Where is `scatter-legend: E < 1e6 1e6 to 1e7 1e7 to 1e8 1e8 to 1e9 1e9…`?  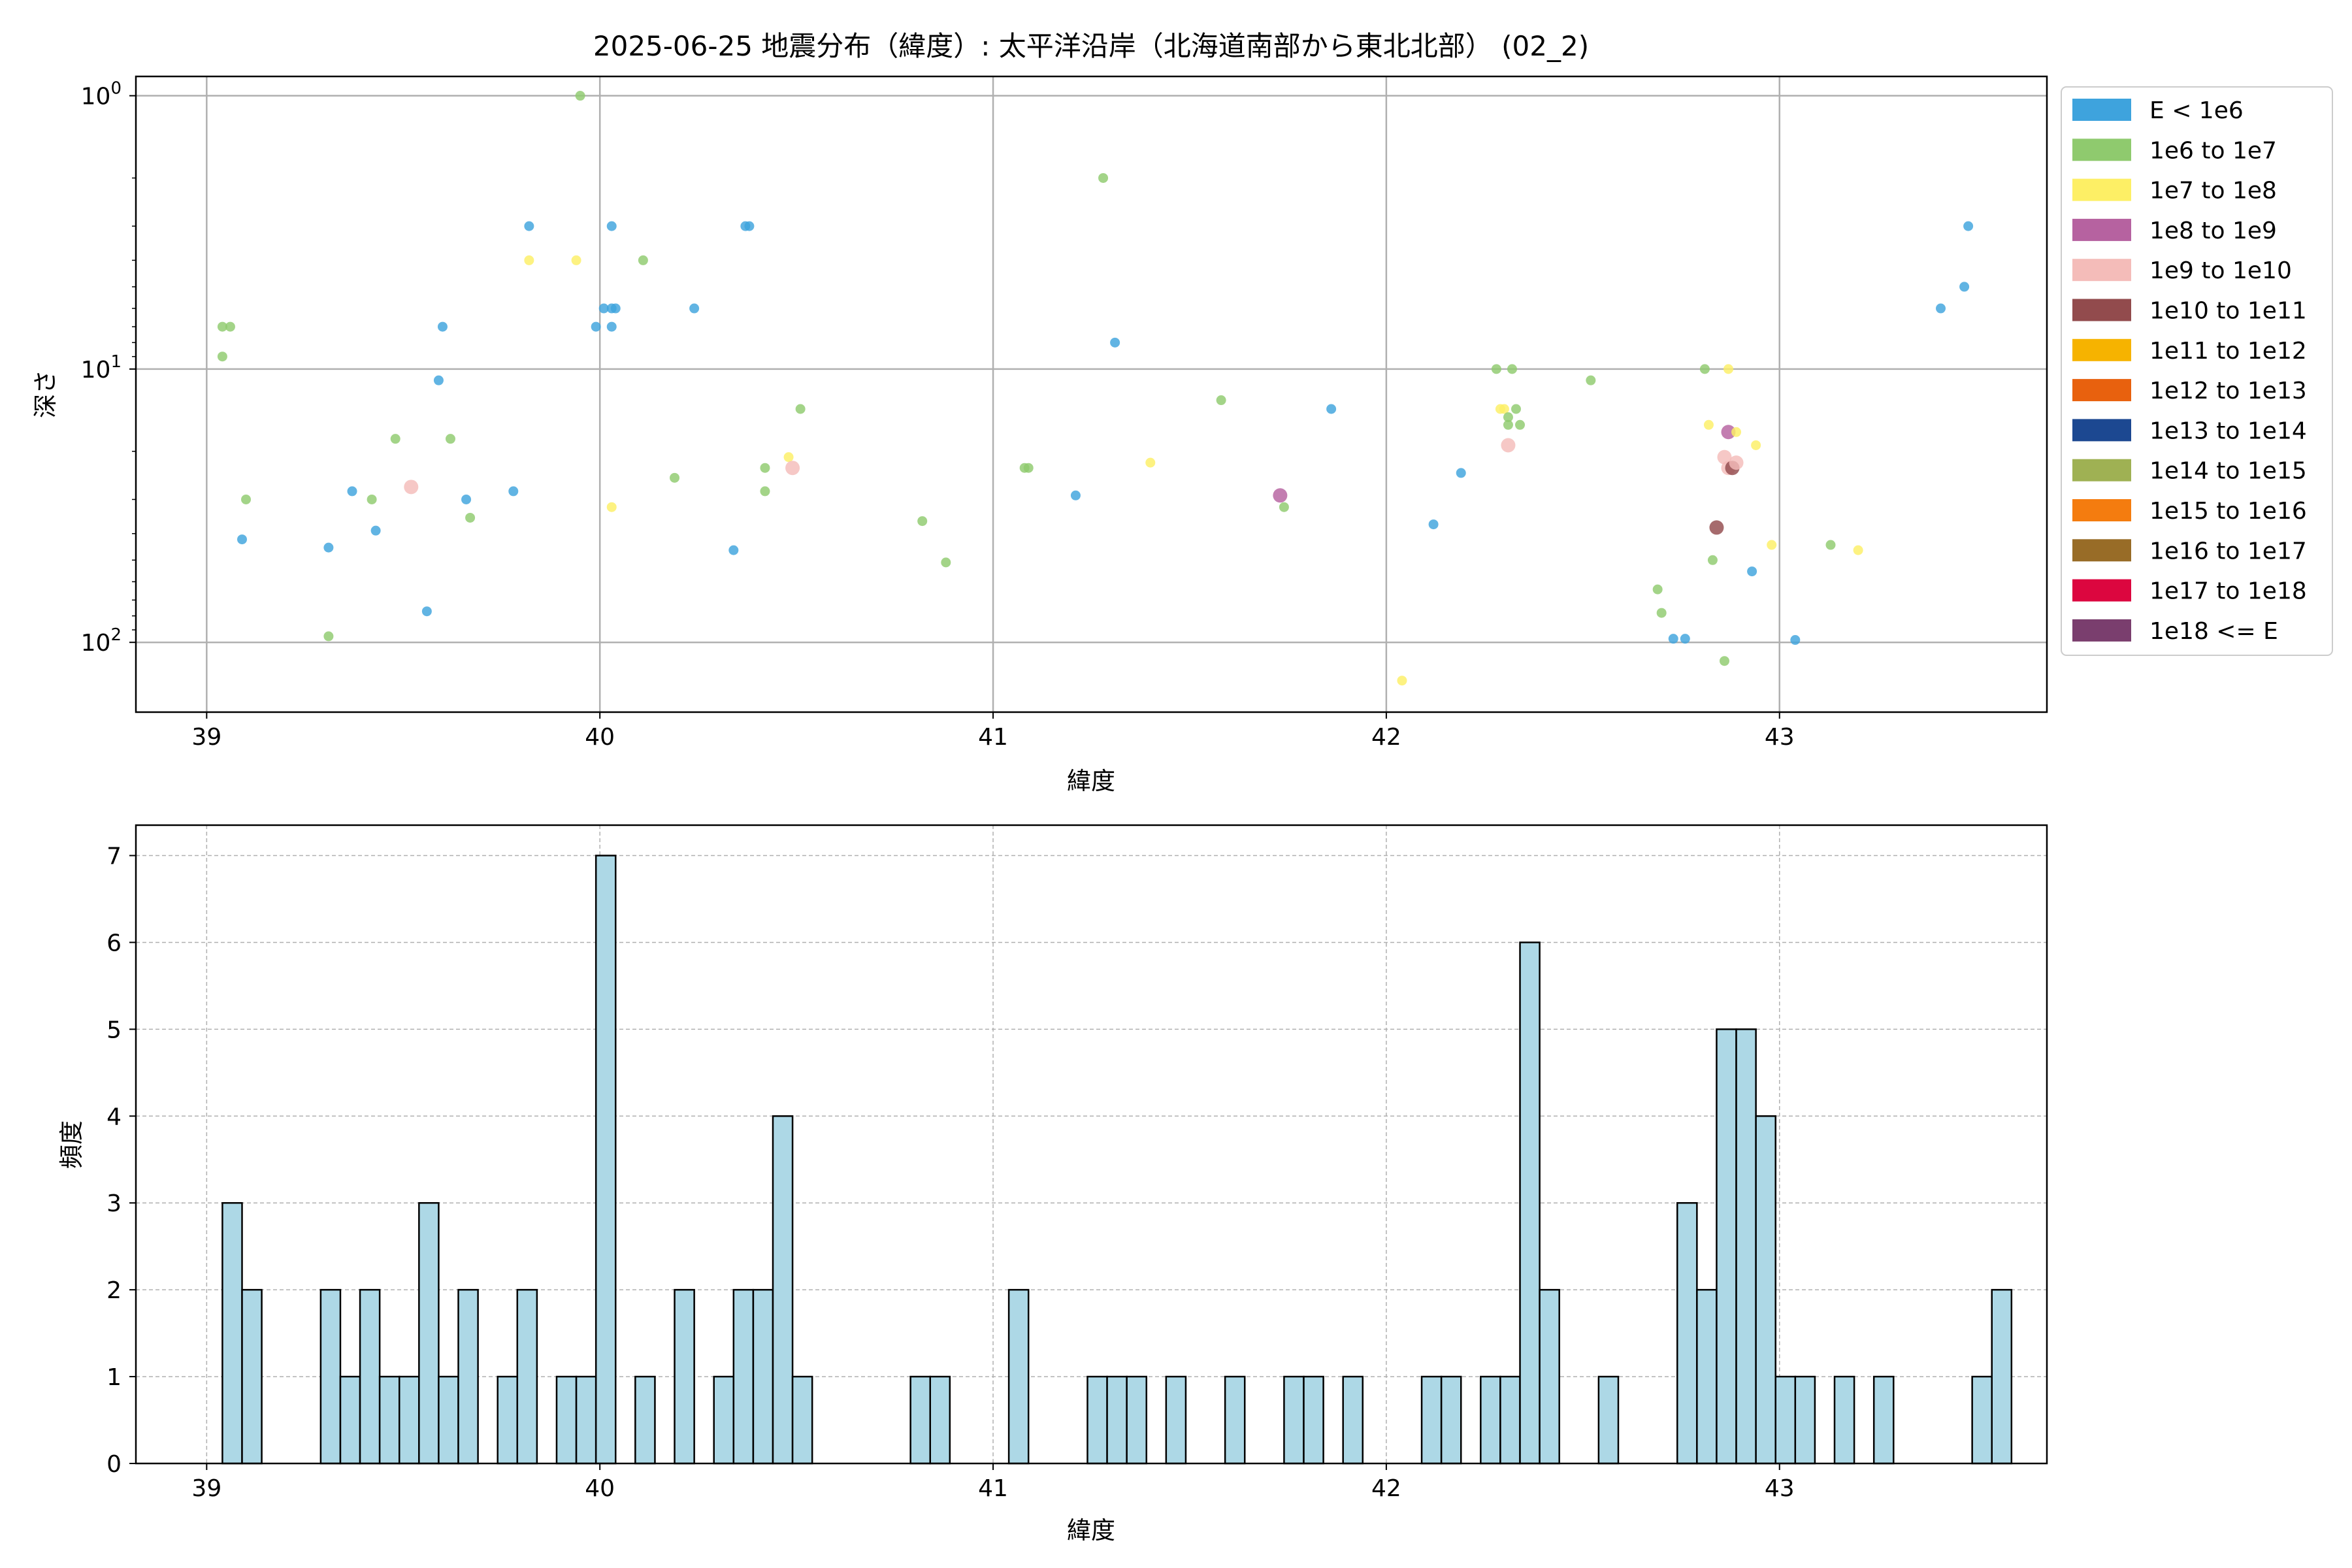
scatter-legend: E < 1e6 1e6 to 1e7 1e7 to 1e8 1e8 to 1e9 1e9… is located at coordinates (2197, 371).